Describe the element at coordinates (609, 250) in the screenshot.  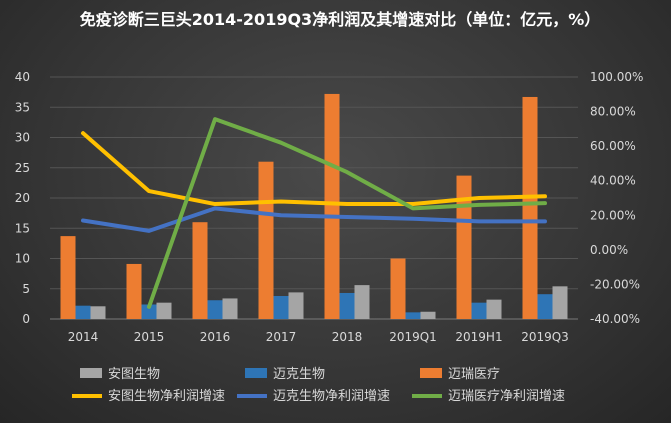
I see `y-right-tick-label: 0.00%` at that location.